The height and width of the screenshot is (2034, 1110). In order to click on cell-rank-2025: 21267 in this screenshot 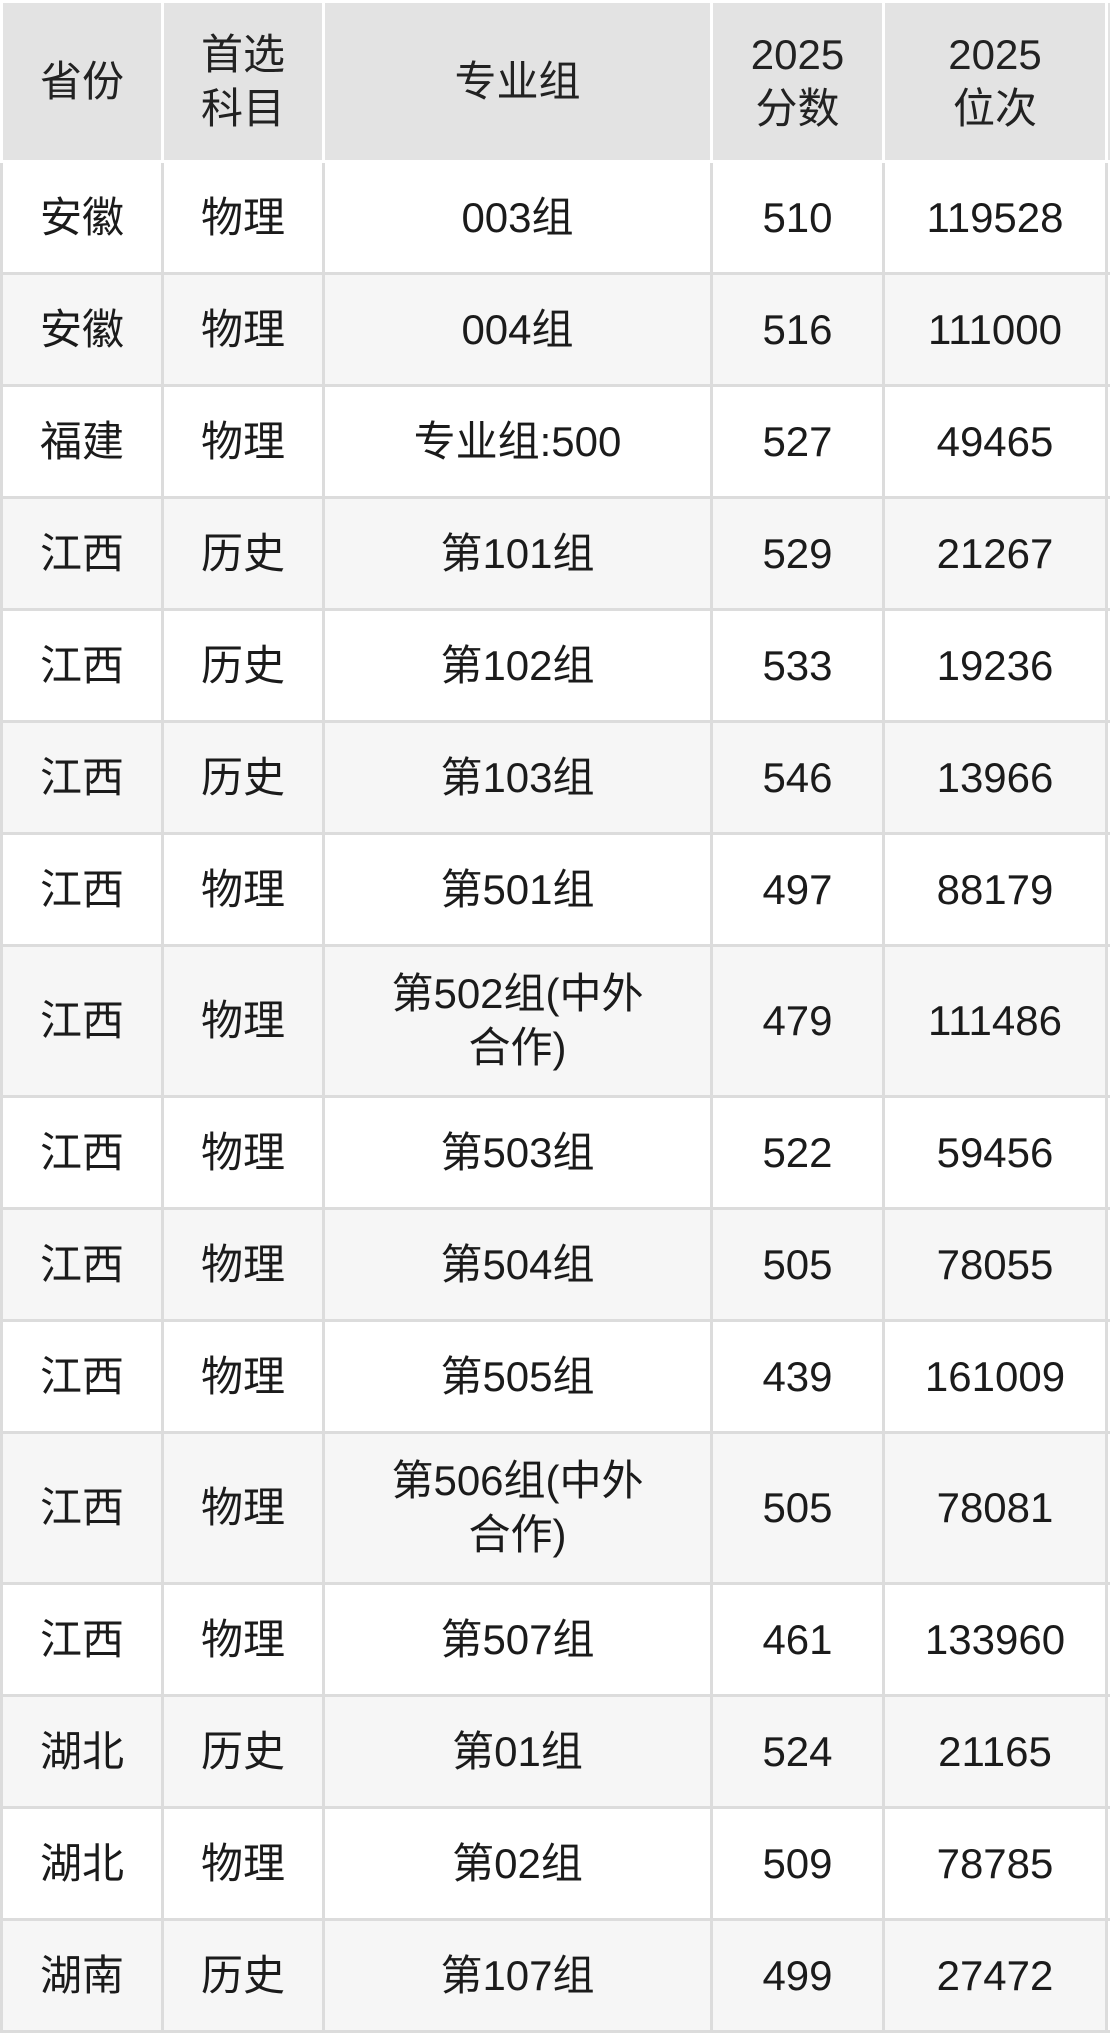, I will do `click(995, 553)`.